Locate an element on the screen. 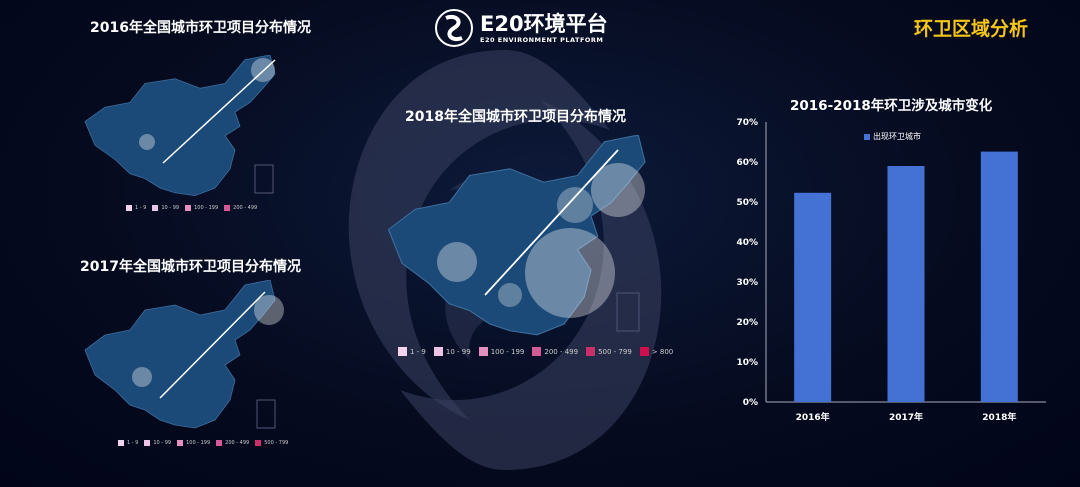  map-2018-title: 2018年全国城市环卫项目分布情况 is located at coordinates (515, 117).